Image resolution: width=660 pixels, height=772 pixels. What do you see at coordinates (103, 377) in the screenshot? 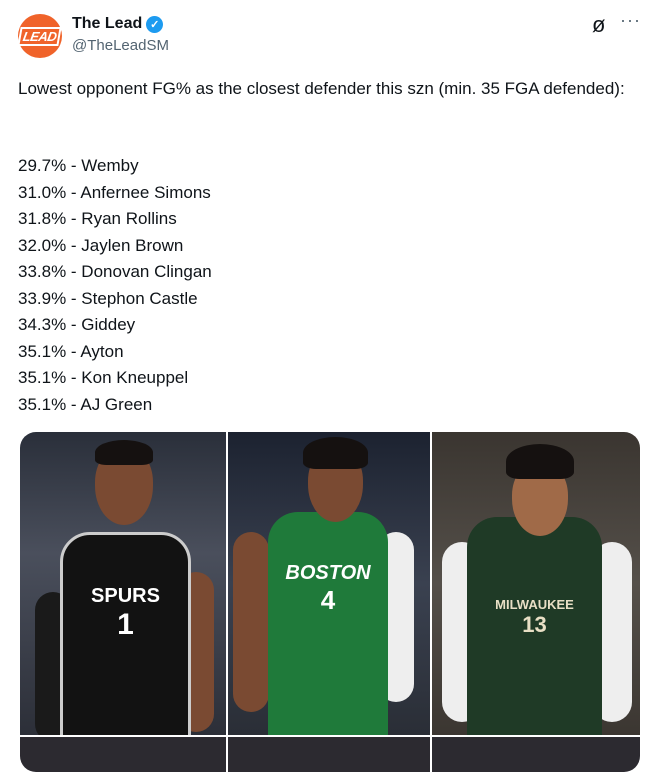
I see `list-item: 35.1% - Kon Kneuppel` at bounding box center [103, 377].